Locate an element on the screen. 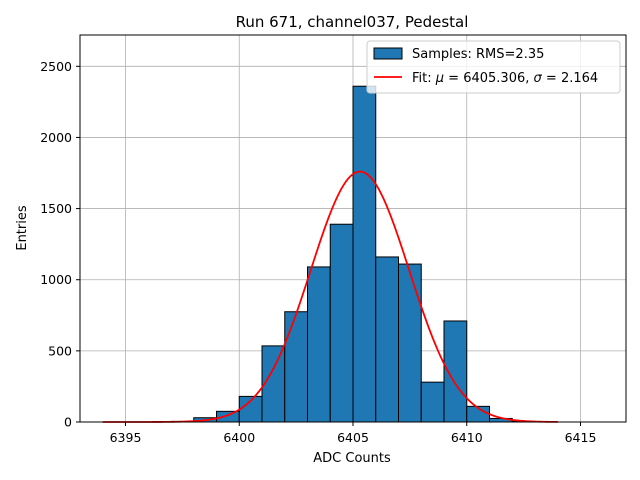 This screenshot has width=640, height=480. legend-fit-sigma-eq: = is located at coordinates (551, 78).